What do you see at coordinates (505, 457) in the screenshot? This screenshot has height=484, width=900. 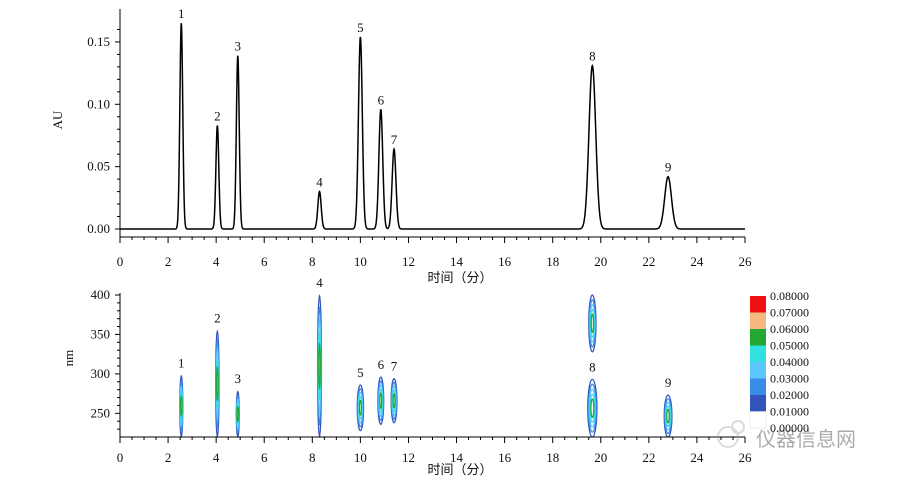 I see `contour-x-tick-label: 16` at bounding box center [505, 457].